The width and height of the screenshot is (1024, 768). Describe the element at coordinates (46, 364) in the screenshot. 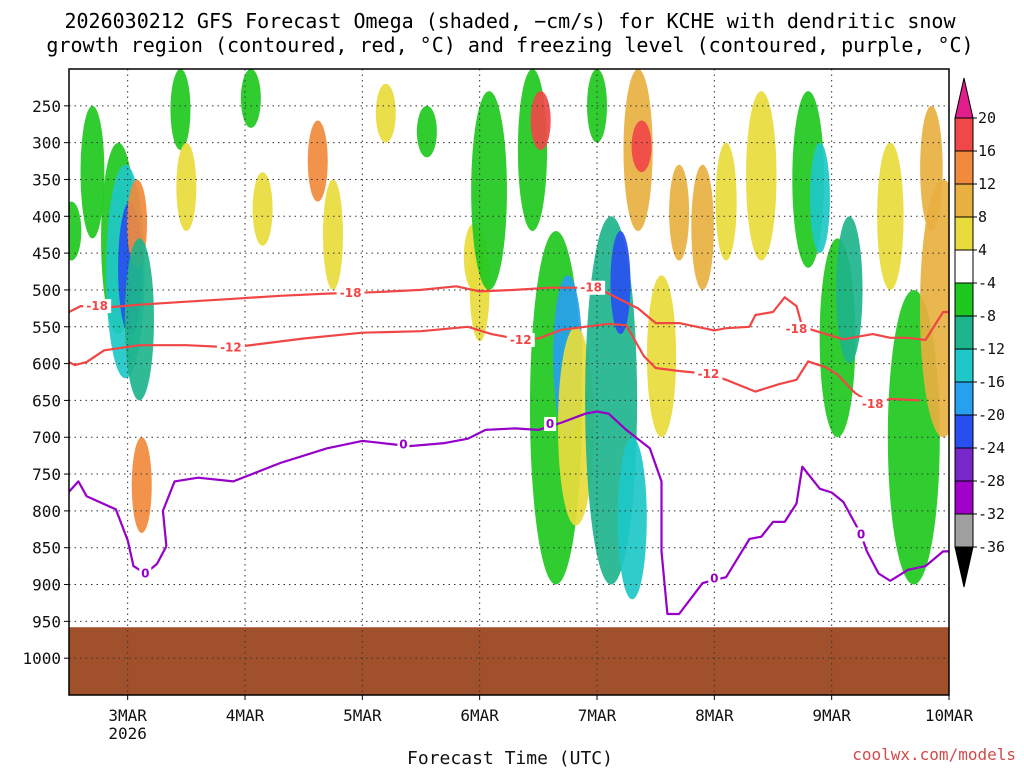

I see `y-tick-label-600: 600` at that location.